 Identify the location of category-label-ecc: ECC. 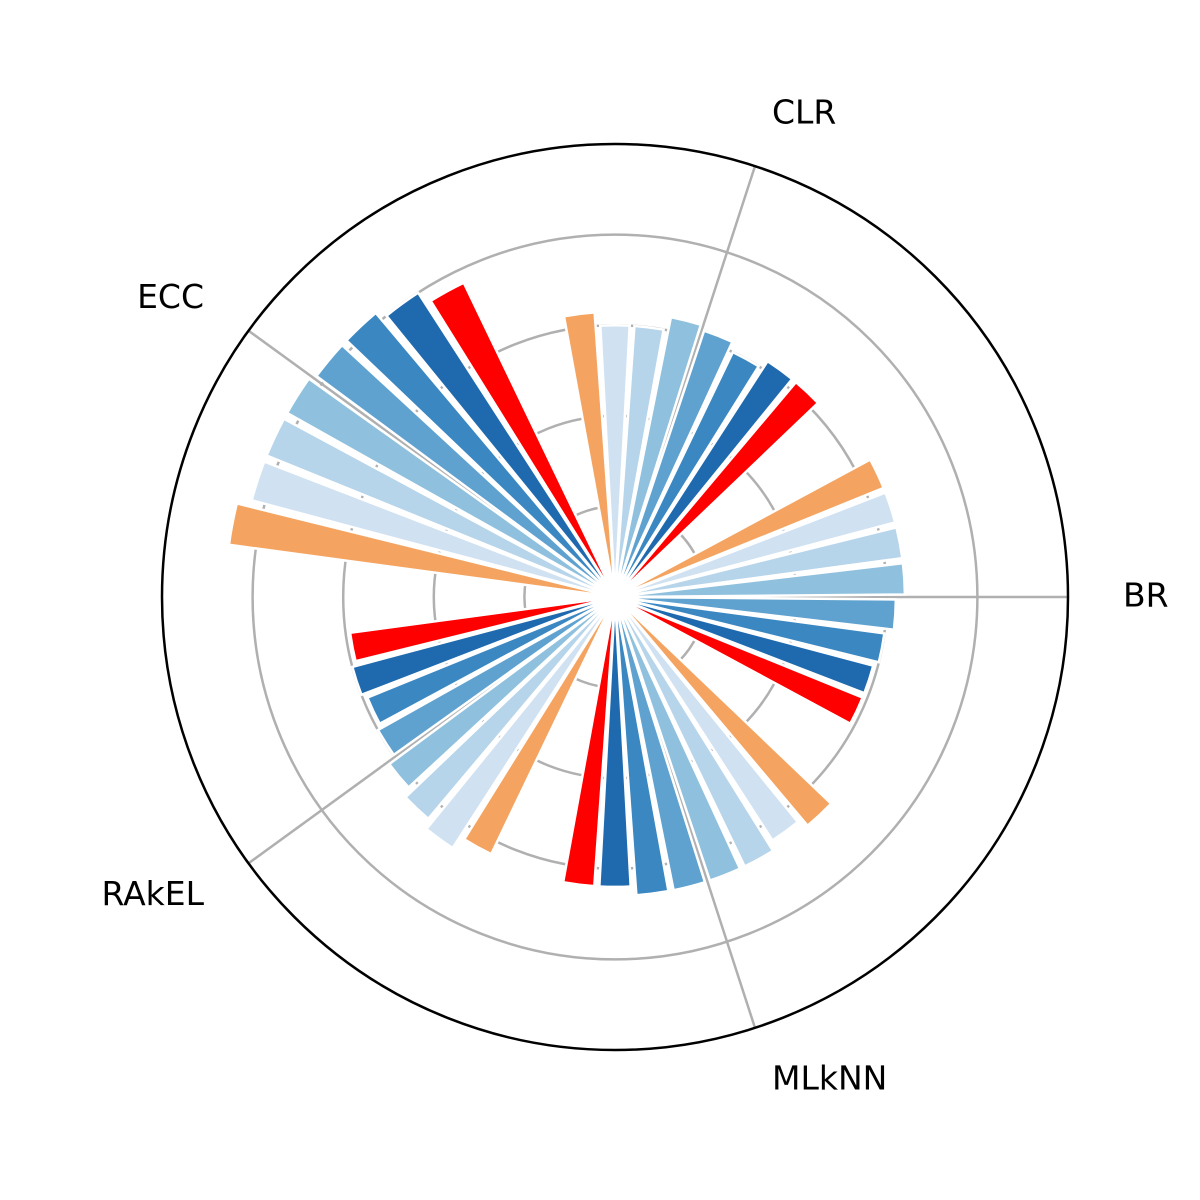
(170, 296).